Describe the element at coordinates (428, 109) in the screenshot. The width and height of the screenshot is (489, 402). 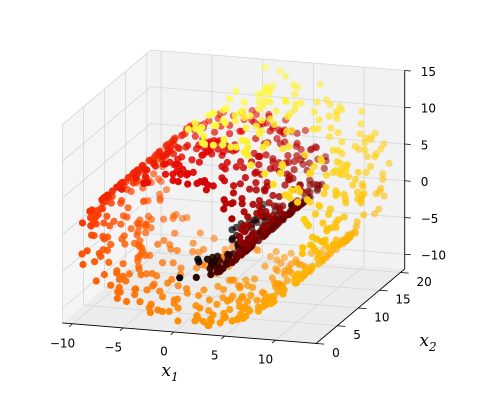
I see `z-tick-label: 10` at that location.